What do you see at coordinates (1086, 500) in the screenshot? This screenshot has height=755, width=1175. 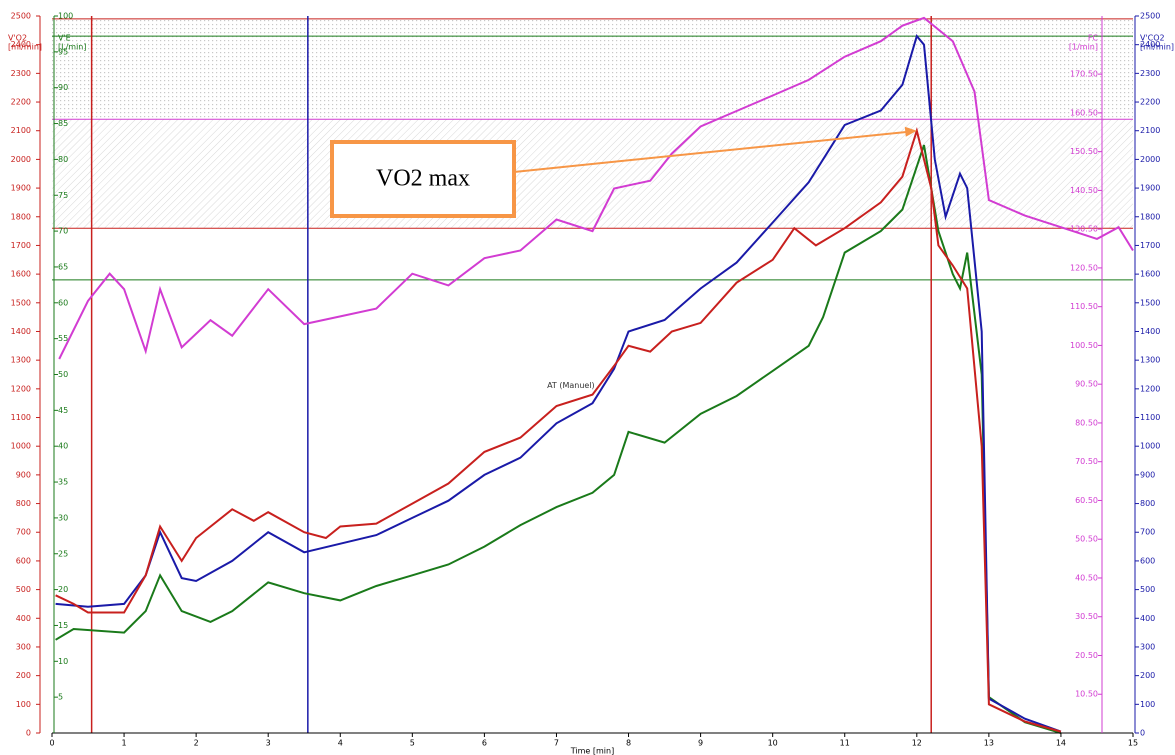 I see `y-tick-label: 60.50` at bounding box center [1086, 500].